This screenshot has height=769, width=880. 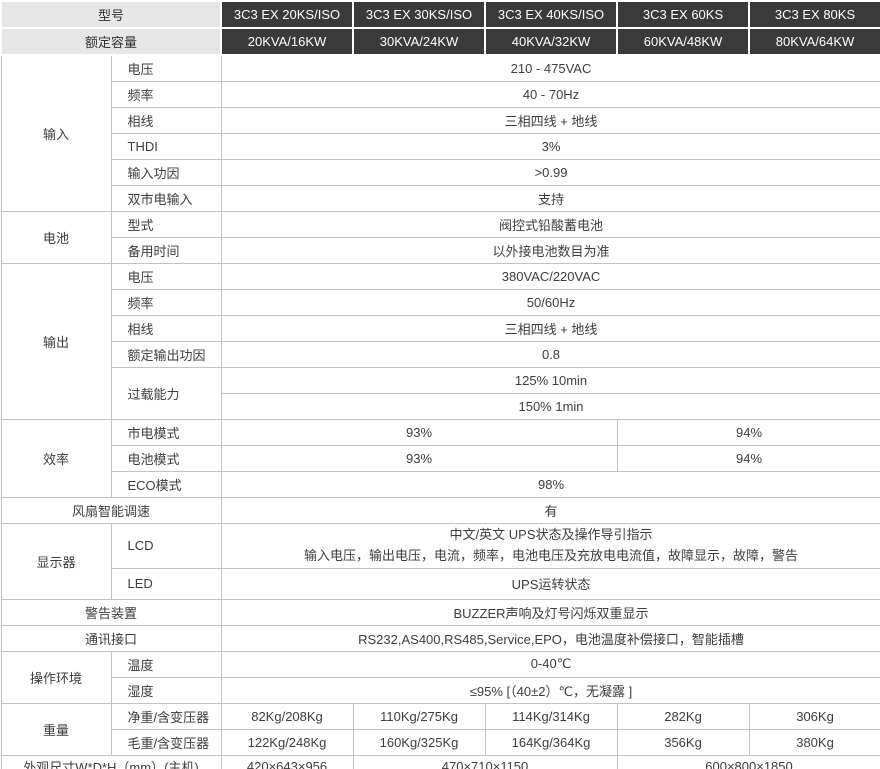 What do you see at coordinates (814, 742) in the screenshot?
I see `spec-value: 380Kg` at bounding box center [814, 742].